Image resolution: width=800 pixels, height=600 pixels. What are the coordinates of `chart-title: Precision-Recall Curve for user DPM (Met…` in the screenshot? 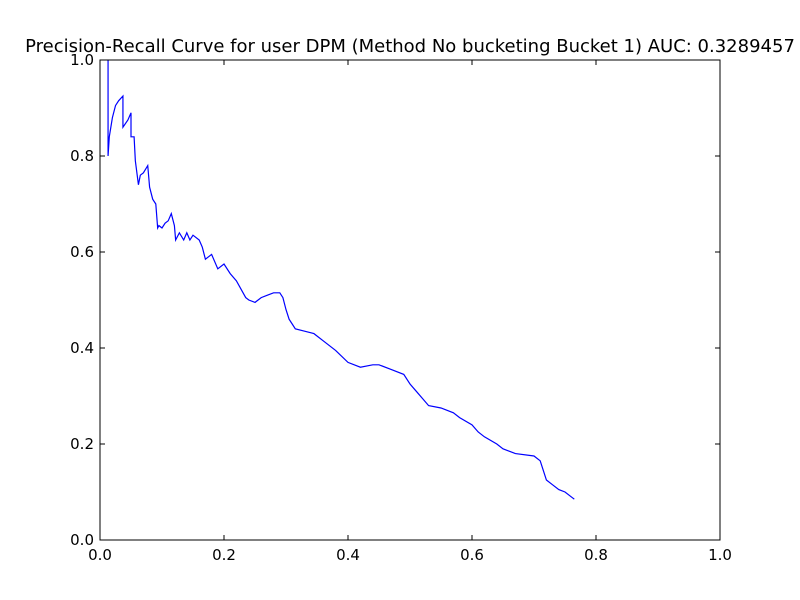 It's located at (410, 46).